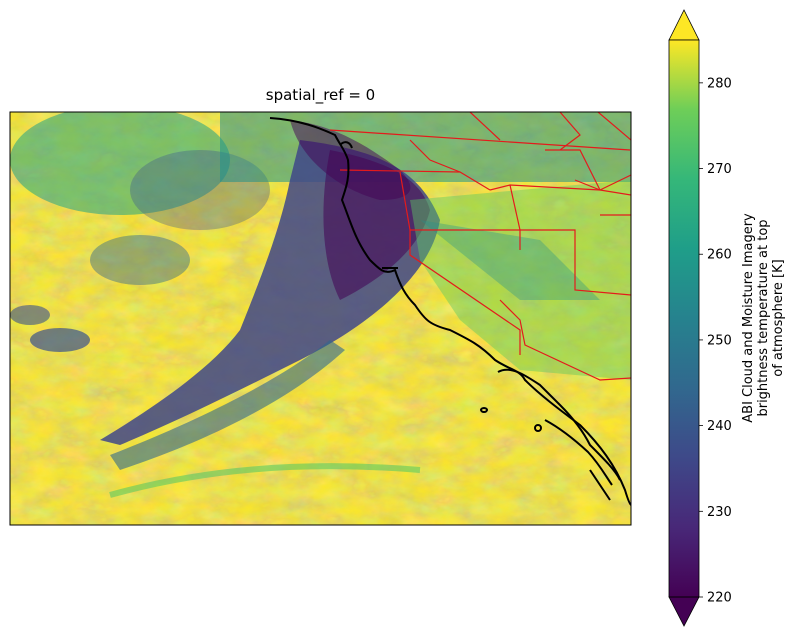 The height and width of the screenshot is (636, 797). What do you see at coordinates (719, 169) in the screenshot?
I see `colorbar-tick-label: 270` at bounding box center [719, 169].